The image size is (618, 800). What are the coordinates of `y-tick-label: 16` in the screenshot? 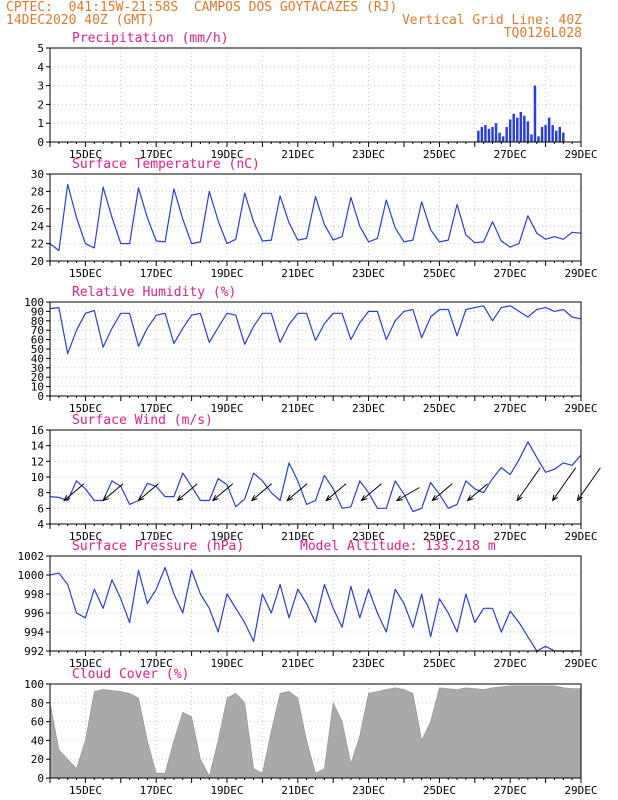 It's located at (37, 430).